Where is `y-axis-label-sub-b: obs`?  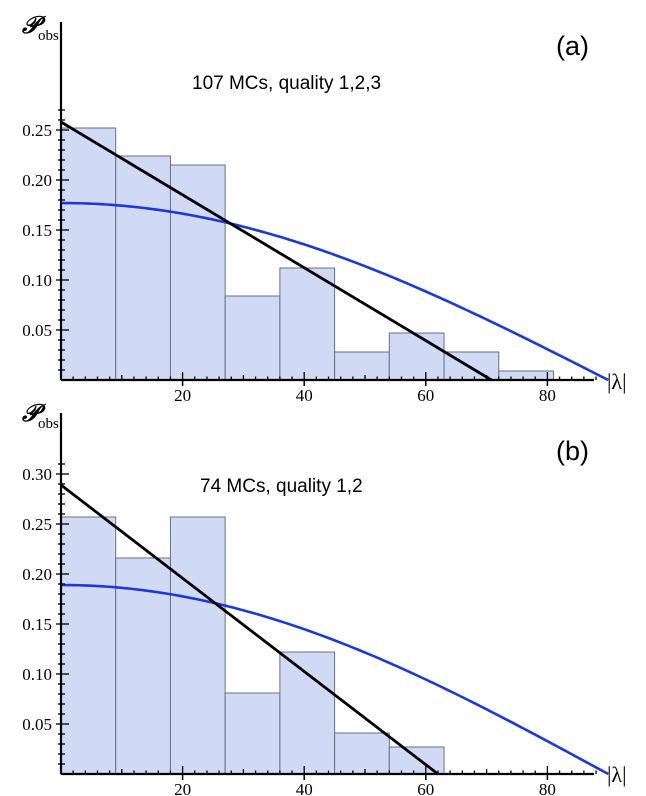 y-axis-label-sub-b: obs is located at coordinates (48, 424).